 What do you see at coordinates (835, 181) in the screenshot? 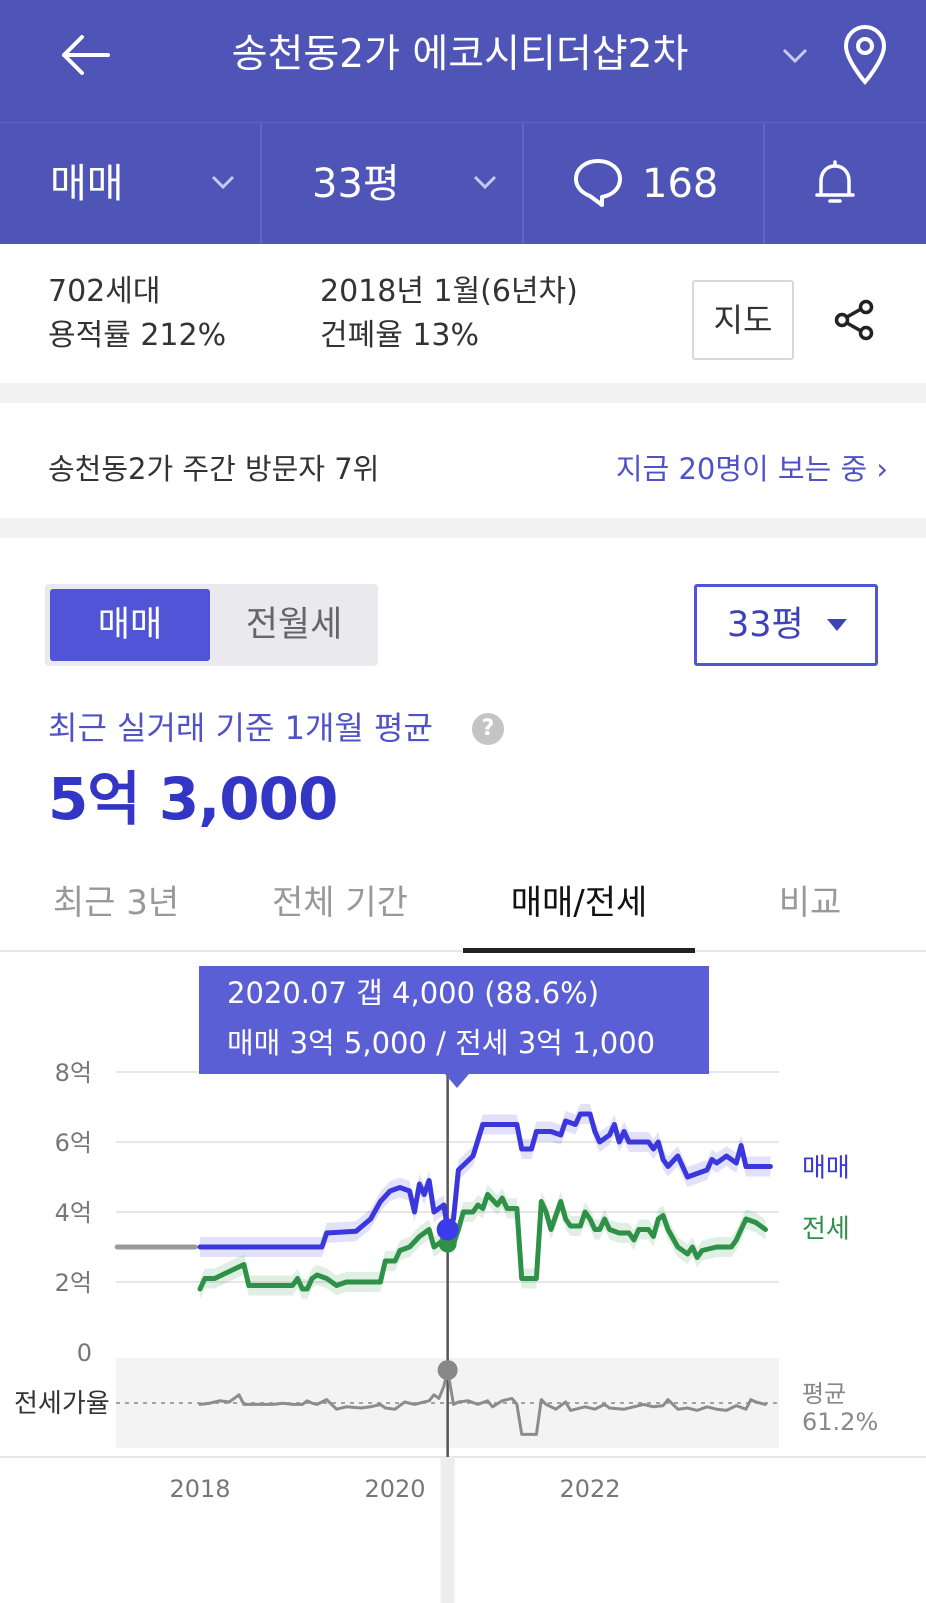
I see `bell-icon` at bounding box center [835, 181].